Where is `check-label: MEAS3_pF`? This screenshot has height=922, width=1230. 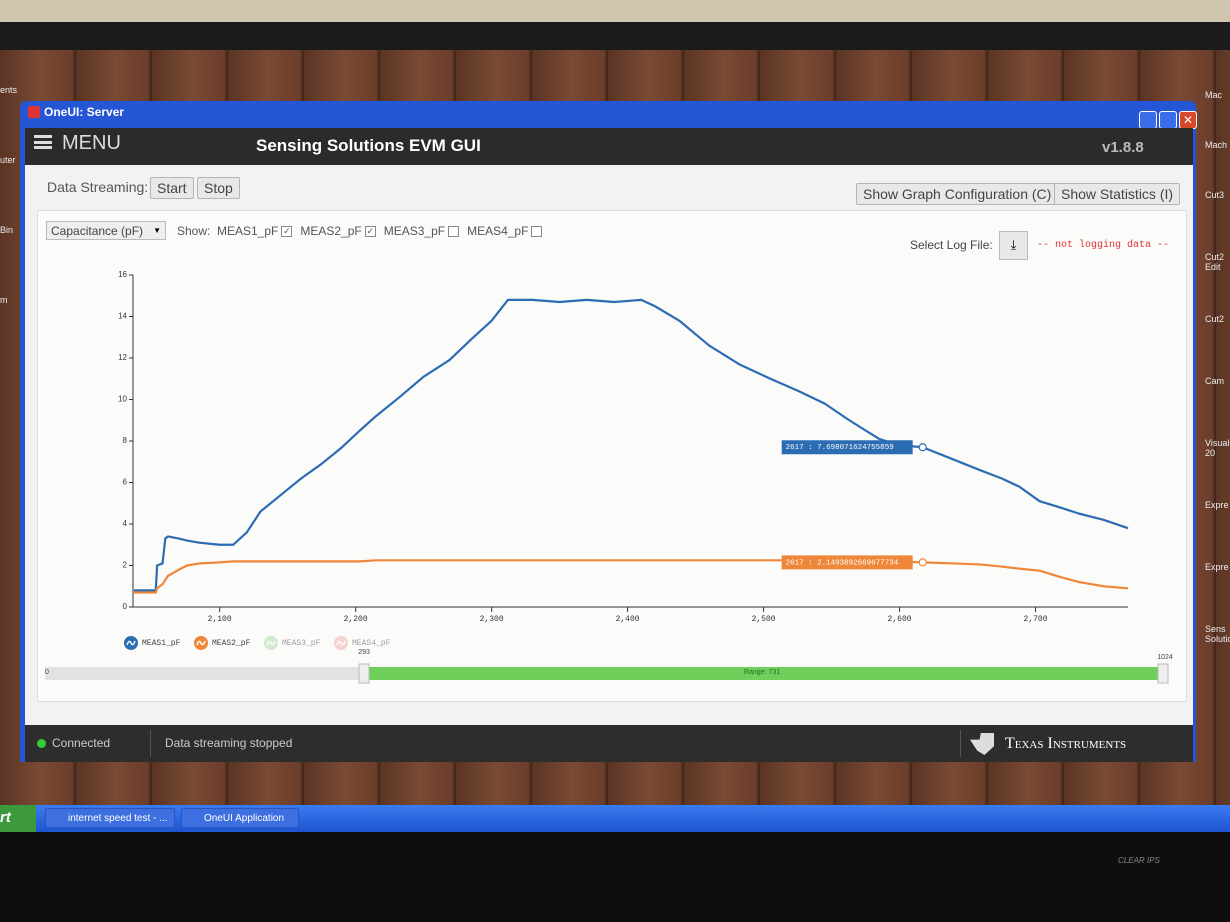 check-label: MEAS3_pF is located at coordinates (414, 231).